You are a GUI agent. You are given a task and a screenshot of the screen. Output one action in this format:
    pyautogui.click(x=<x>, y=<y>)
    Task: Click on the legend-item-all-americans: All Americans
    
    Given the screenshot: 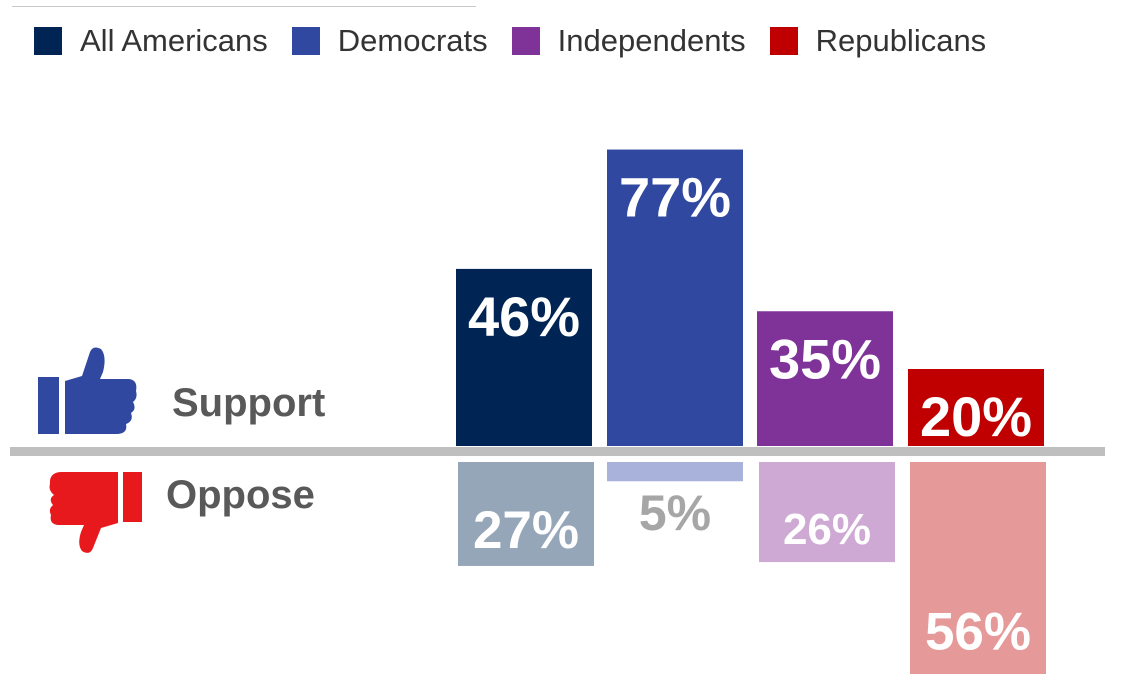 What is the action you would take?
    pyautogui.click(x=151, y=41)
    